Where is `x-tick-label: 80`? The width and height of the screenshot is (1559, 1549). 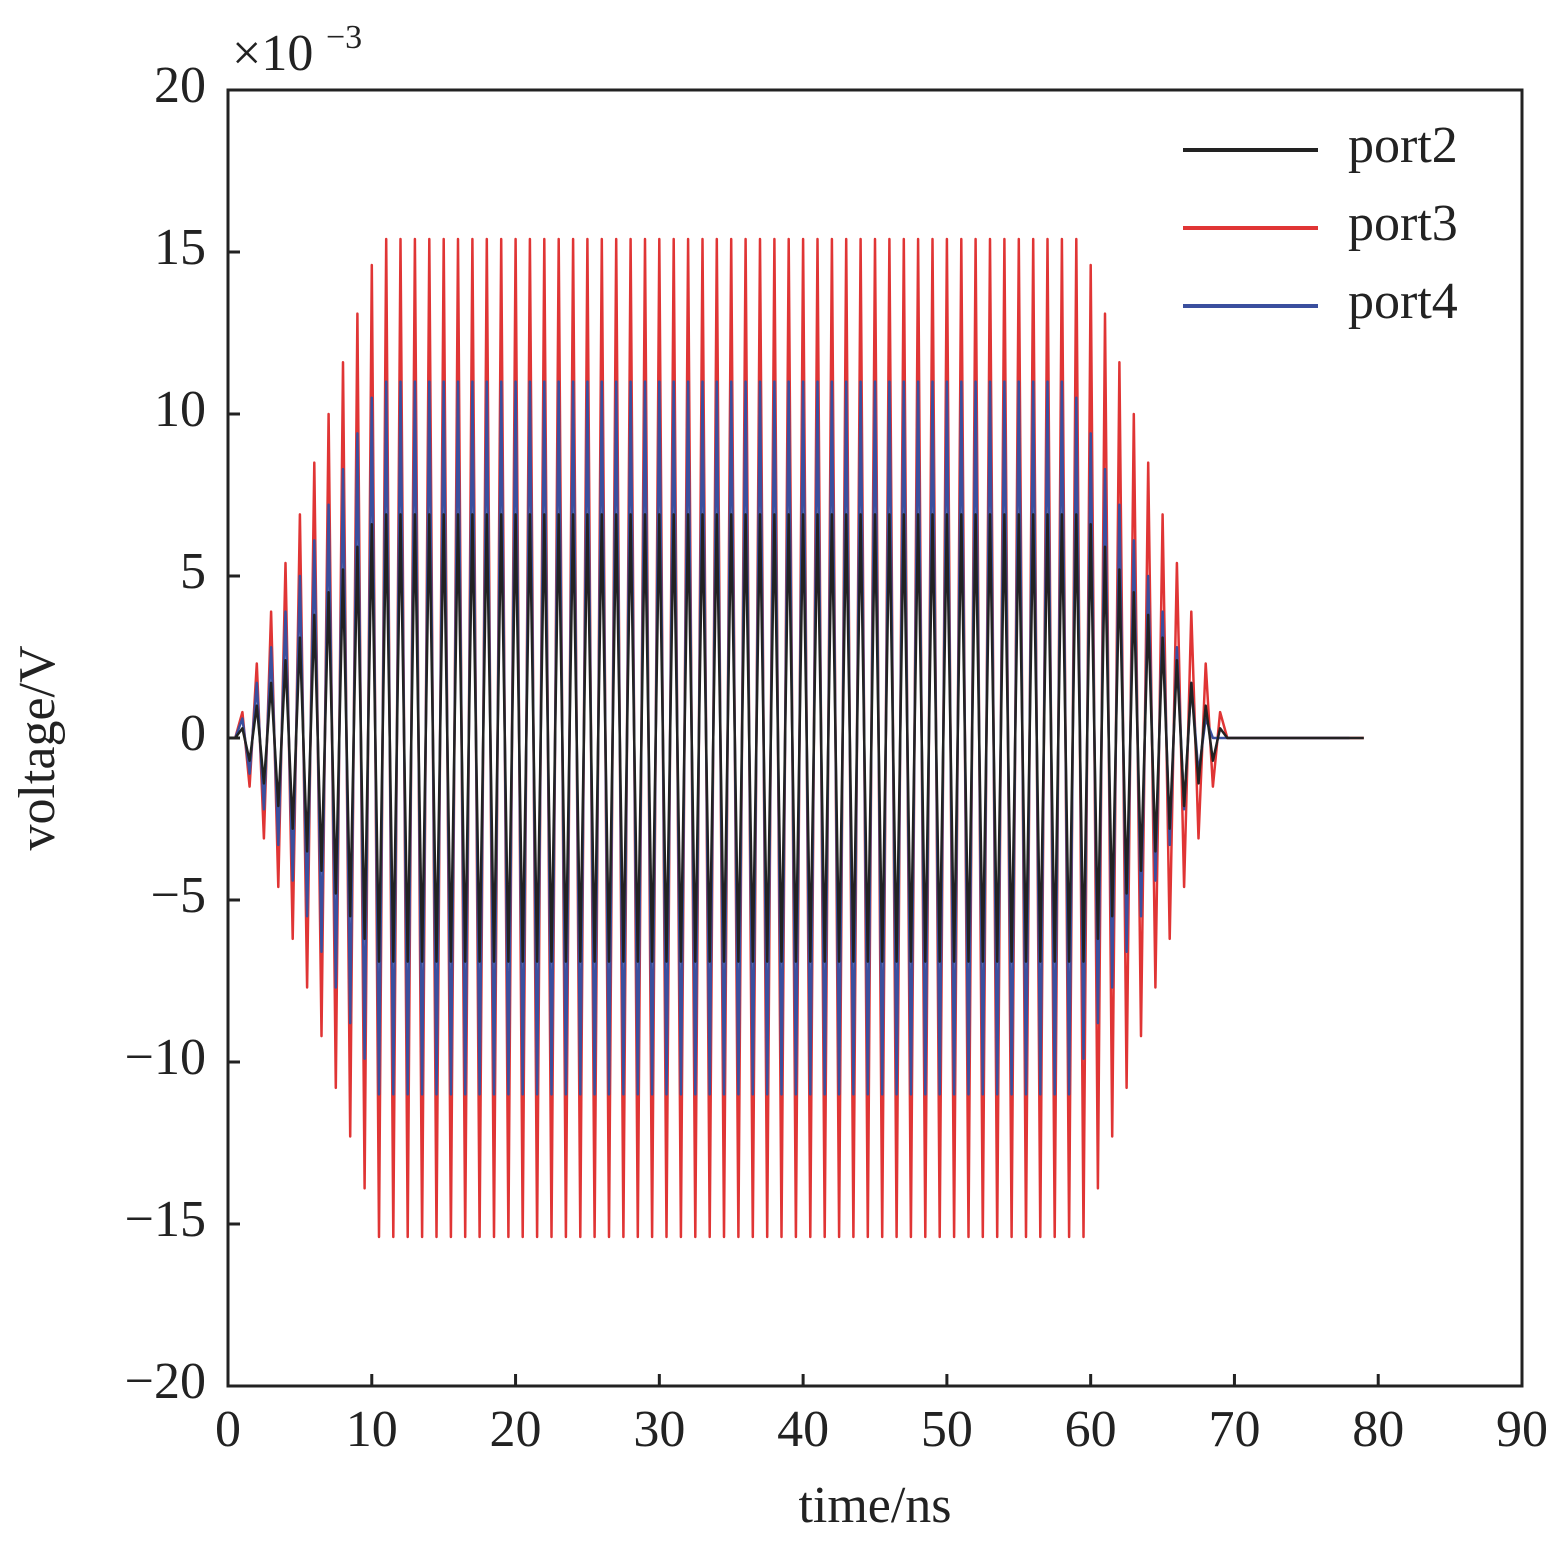 x-tick-label: 80 is located at coordinates (1378, 1429).